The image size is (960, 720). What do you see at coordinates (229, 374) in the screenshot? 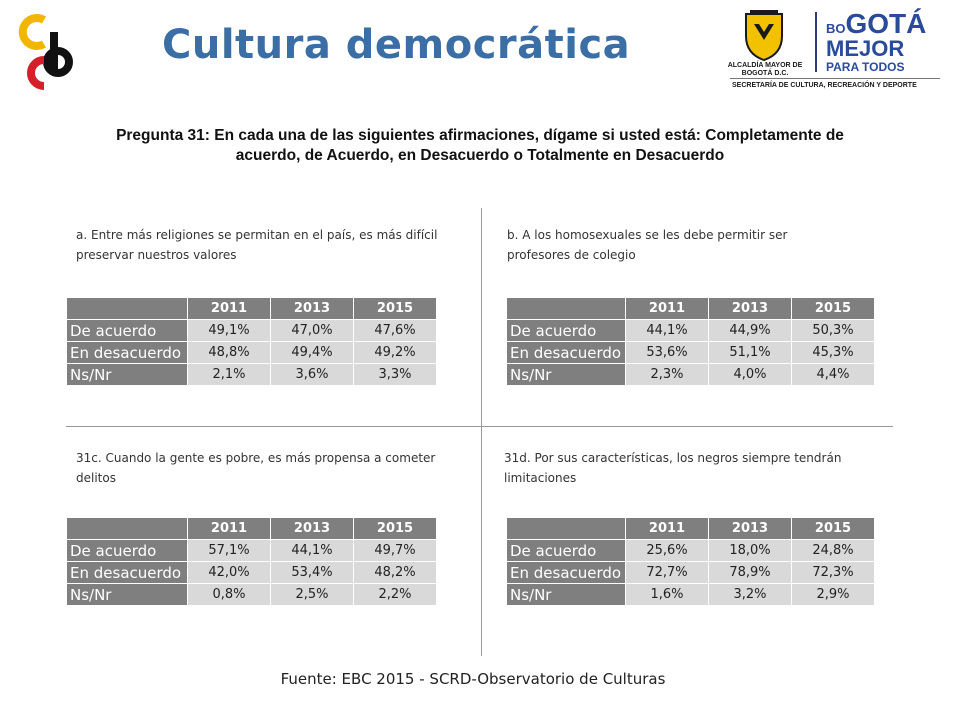
I see `cell-value: 2,1%` at bounding box center [229, 374].